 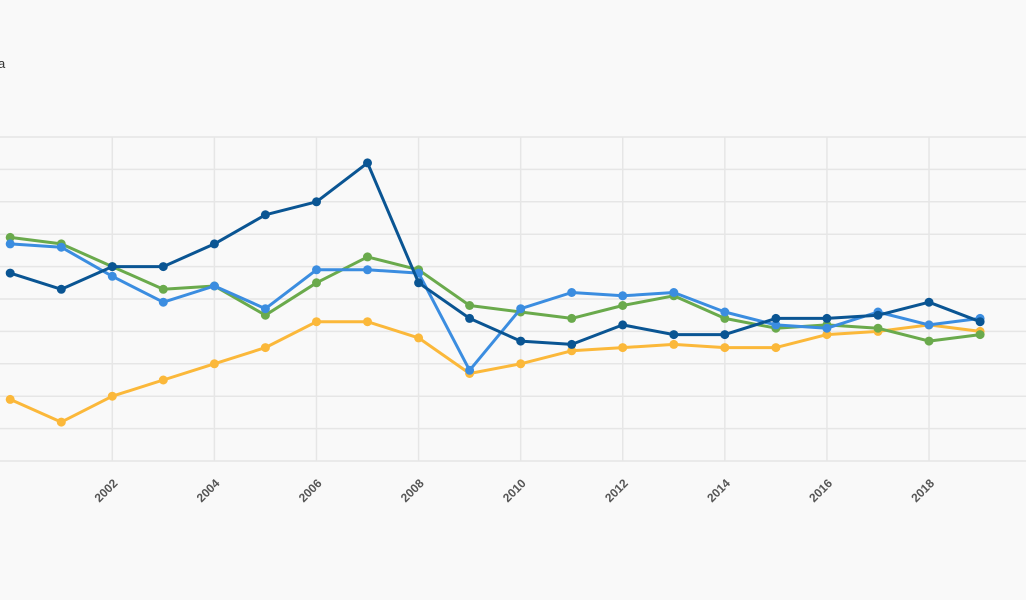 What do you see at coordinates (3, 63) in the screenshot?
I see `legend-text-fragment: a` at bounding box center [3, 63].